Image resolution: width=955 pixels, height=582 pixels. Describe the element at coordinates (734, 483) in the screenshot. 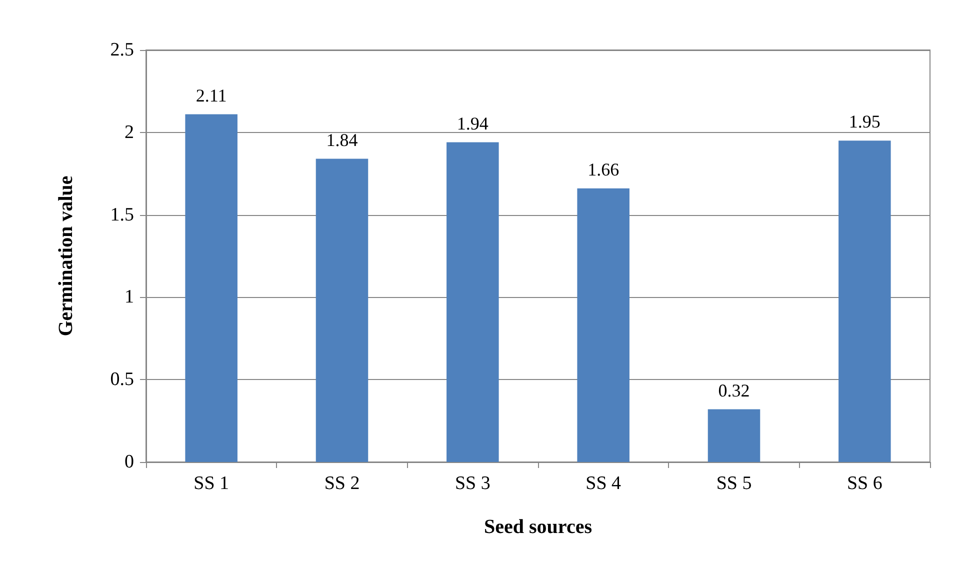

I see `x-tick-label: SS 5` at that location.